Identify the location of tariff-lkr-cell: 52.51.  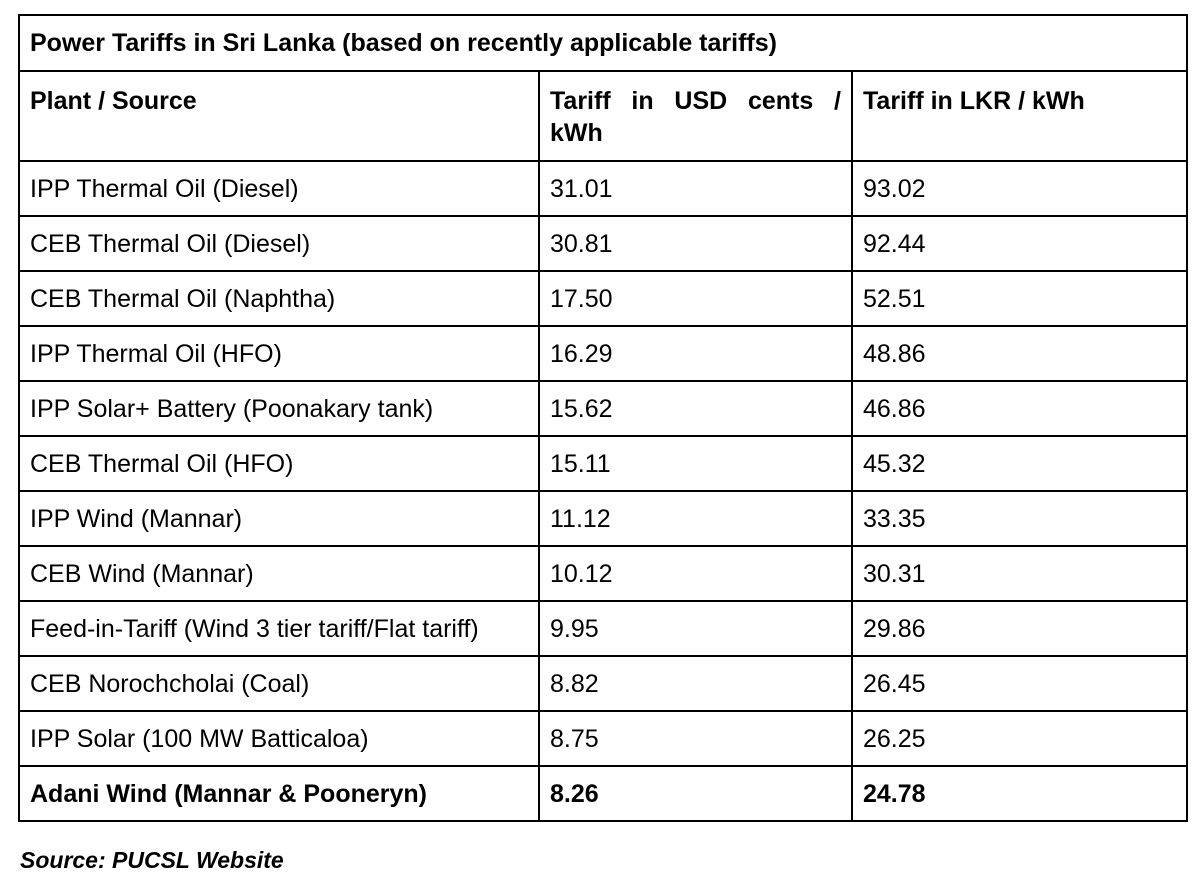
(1019, 298).